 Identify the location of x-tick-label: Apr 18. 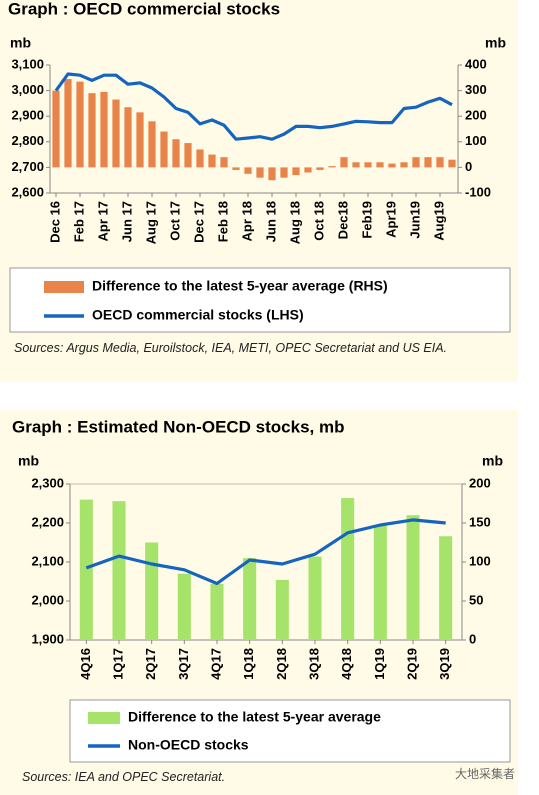
(246, 221).